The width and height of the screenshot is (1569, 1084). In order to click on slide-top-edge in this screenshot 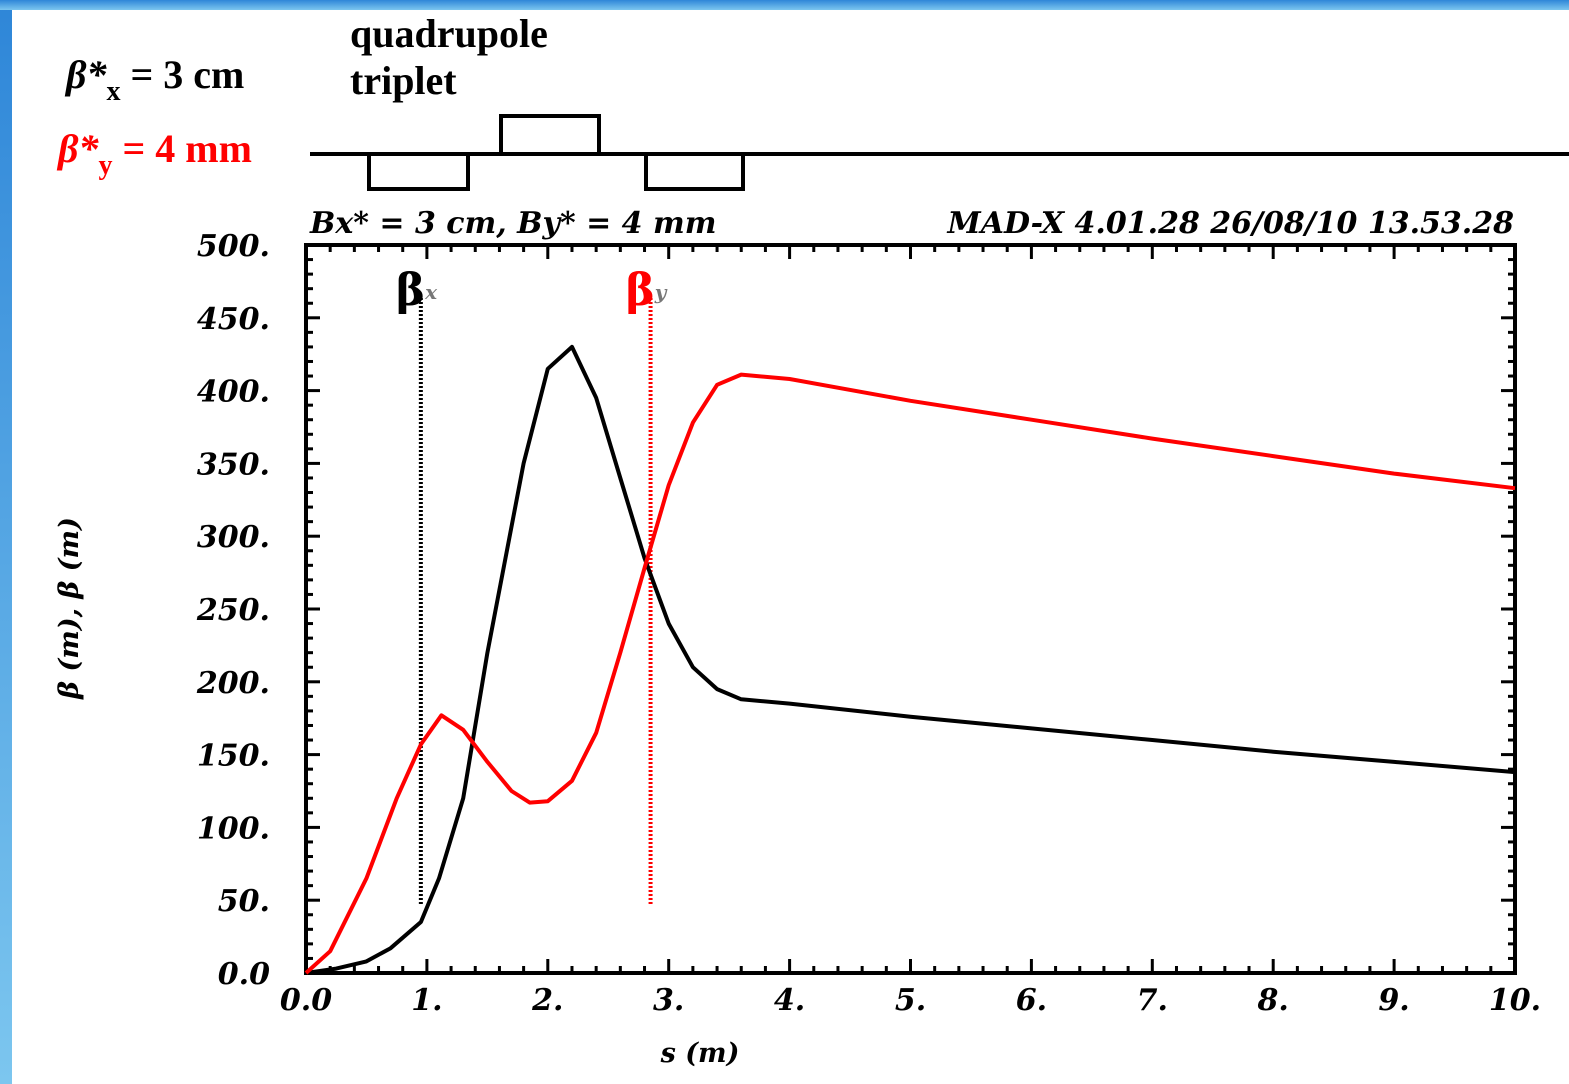, I will do `click(784, 5)`.